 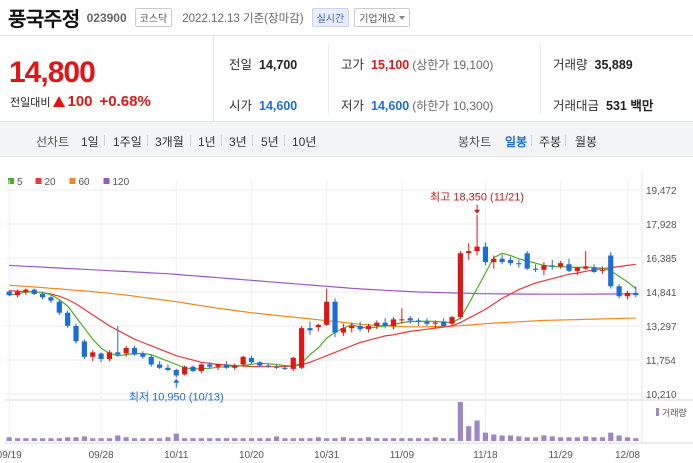 I want to click on change-value: 100, so click(x=80, y=101).